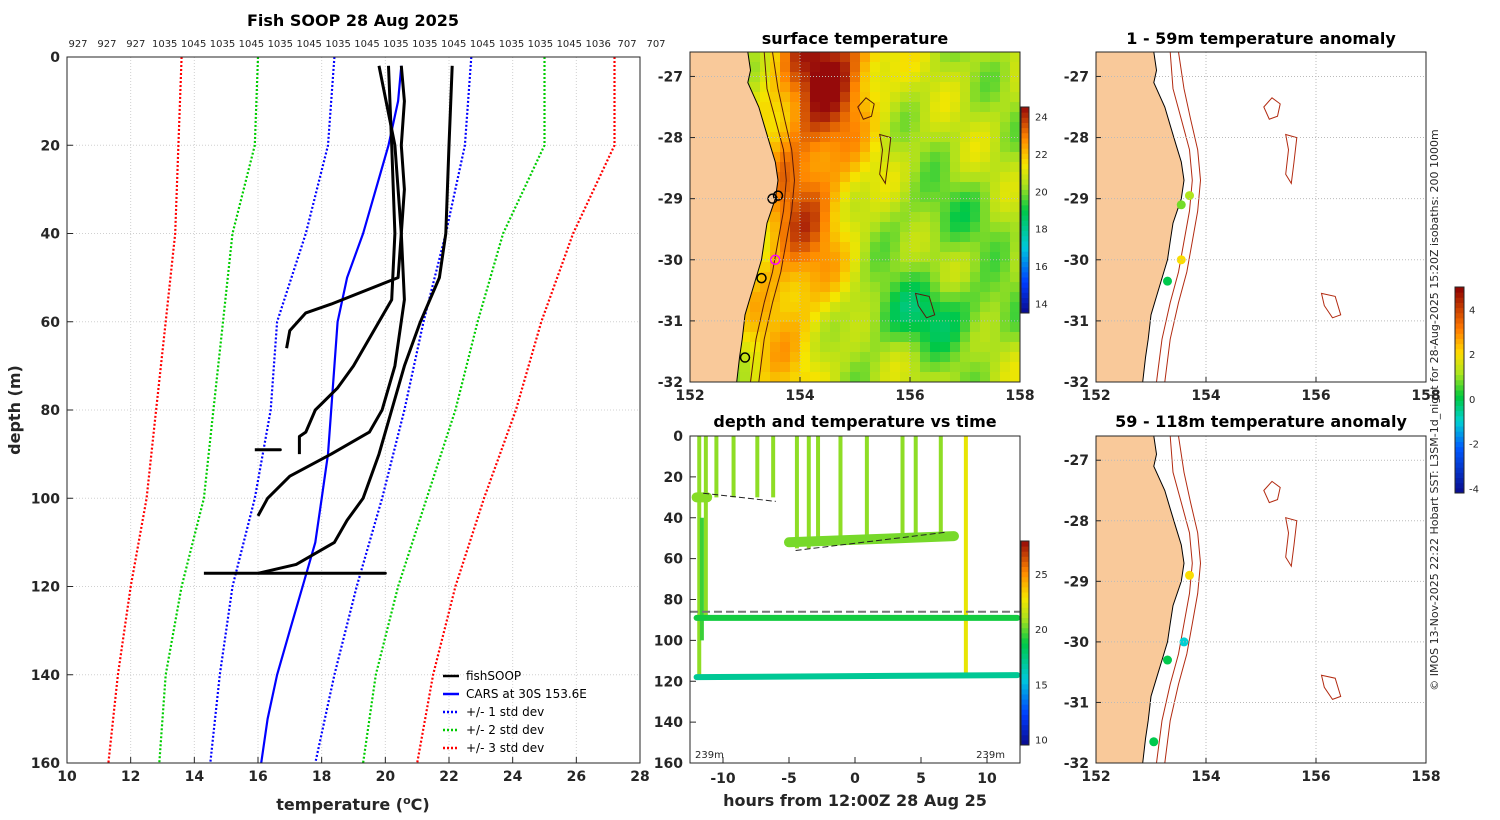  I want to click on profile-y-tick-label: 0, so click(55, 58).